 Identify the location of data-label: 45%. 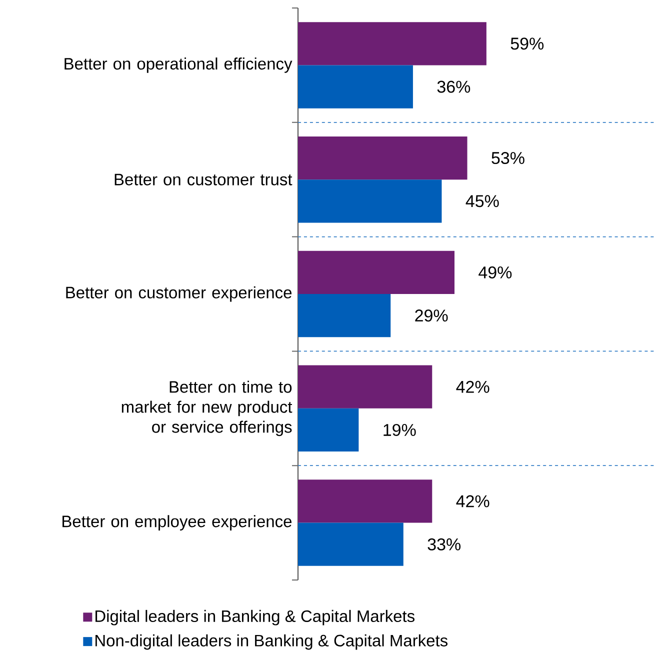
(482, 201).